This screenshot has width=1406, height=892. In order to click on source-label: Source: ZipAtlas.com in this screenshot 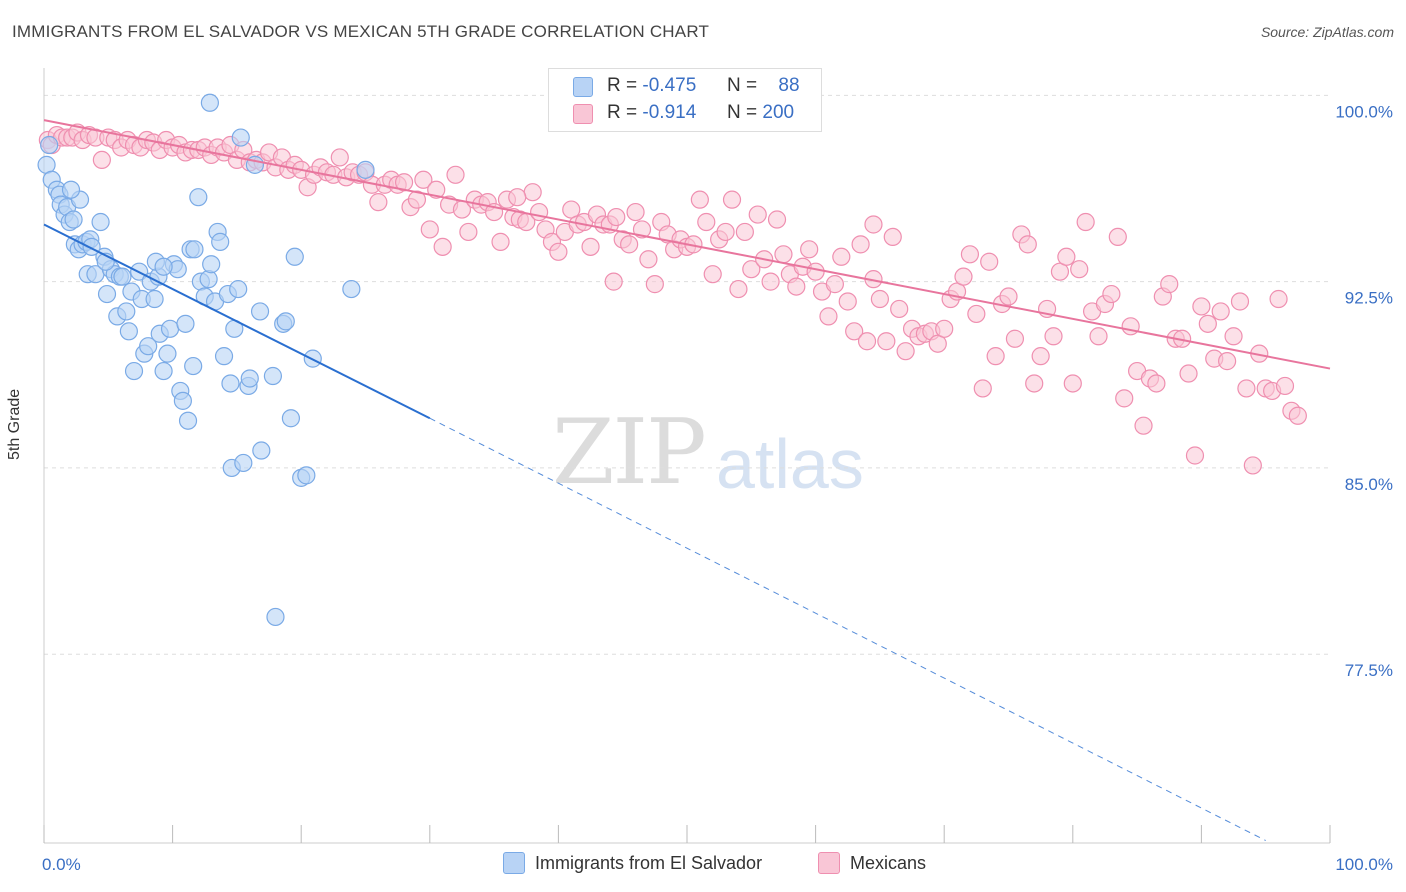, I will do `click(1327, 32)`.